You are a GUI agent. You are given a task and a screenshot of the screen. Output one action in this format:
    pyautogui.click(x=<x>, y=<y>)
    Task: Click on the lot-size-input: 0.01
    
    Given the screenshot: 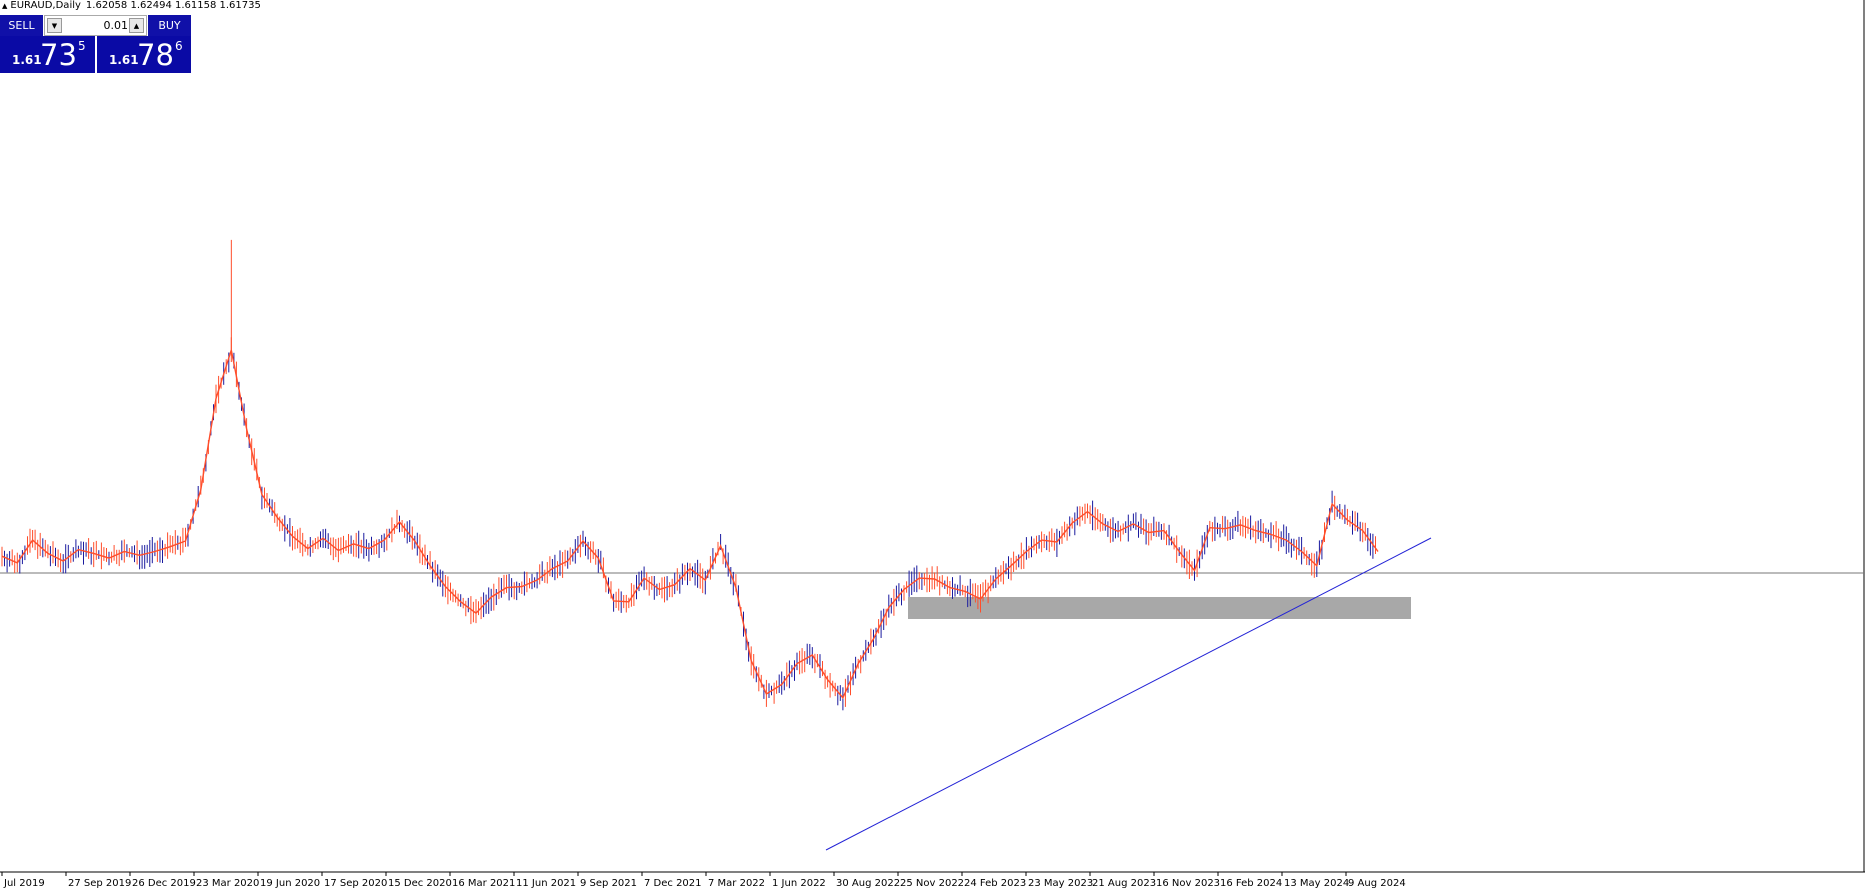 What is the action you would take?
    pyautogui.click(x=116, y=25)
    